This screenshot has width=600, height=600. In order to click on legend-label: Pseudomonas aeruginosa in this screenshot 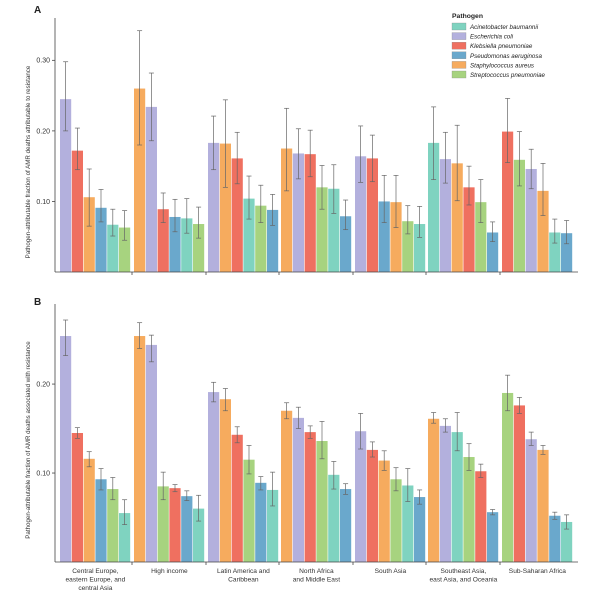, I will do `click(506, 56)`.